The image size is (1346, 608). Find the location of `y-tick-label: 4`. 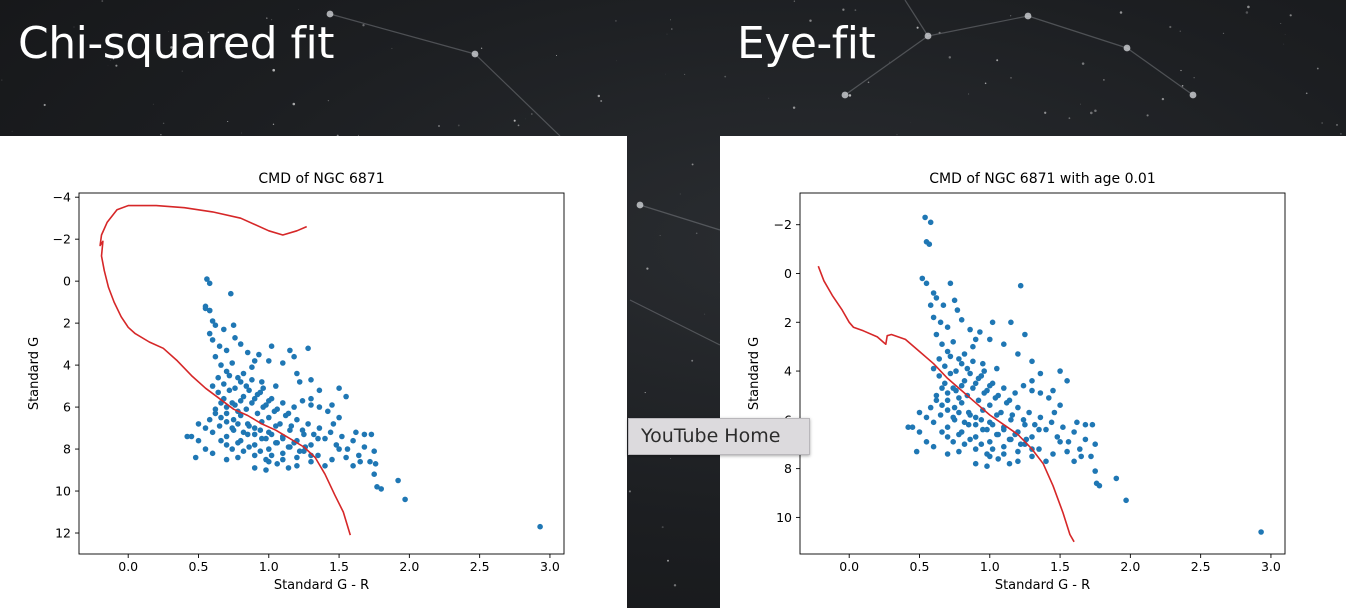

y-tick-label: 4 is located at coordinates (788, 371).